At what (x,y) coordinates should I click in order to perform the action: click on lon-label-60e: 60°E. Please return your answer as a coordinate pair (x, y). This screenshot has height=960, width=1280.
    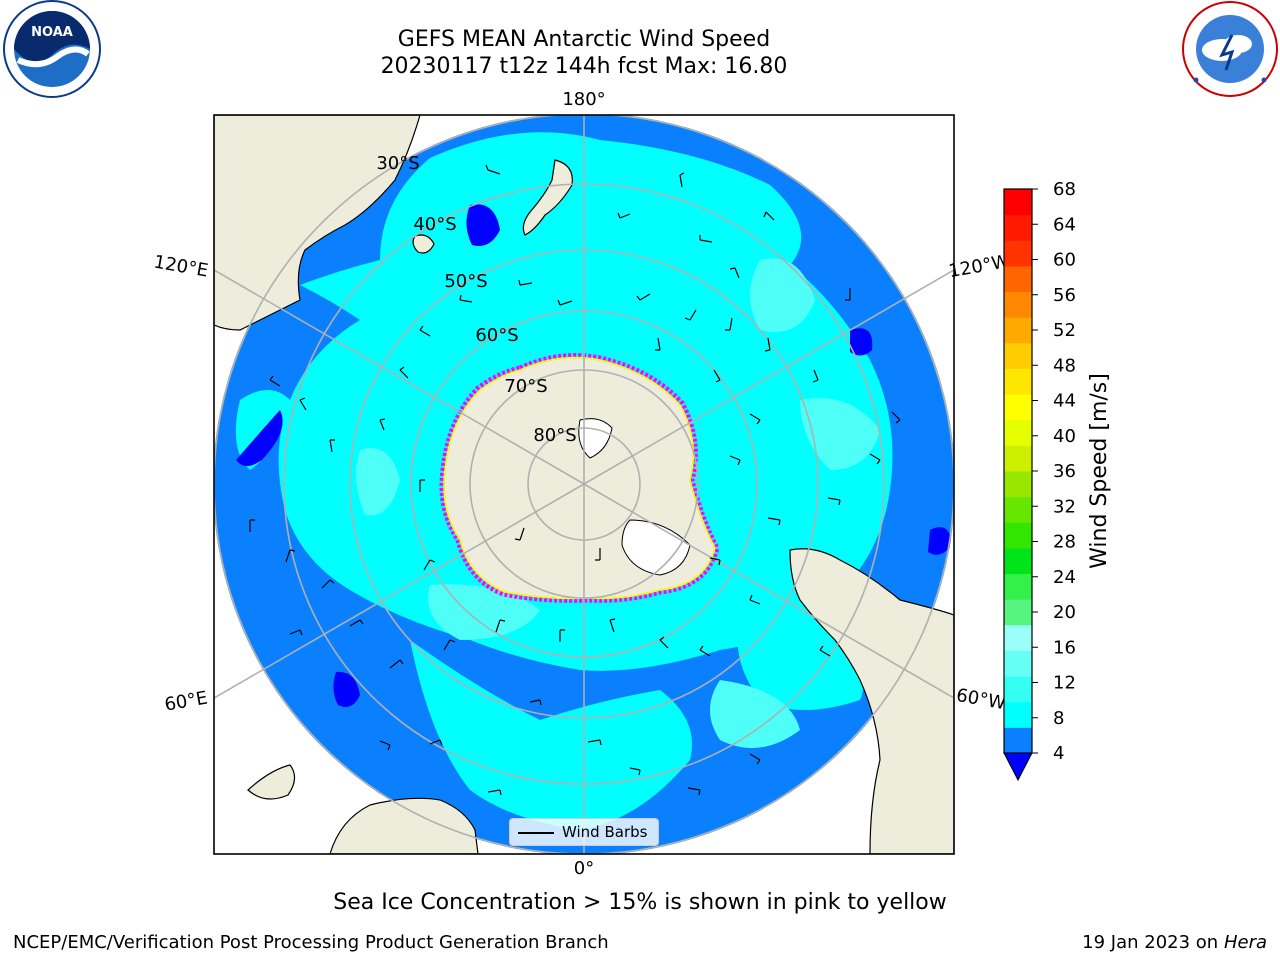
    Looking at the image, I should click on (186, 701).